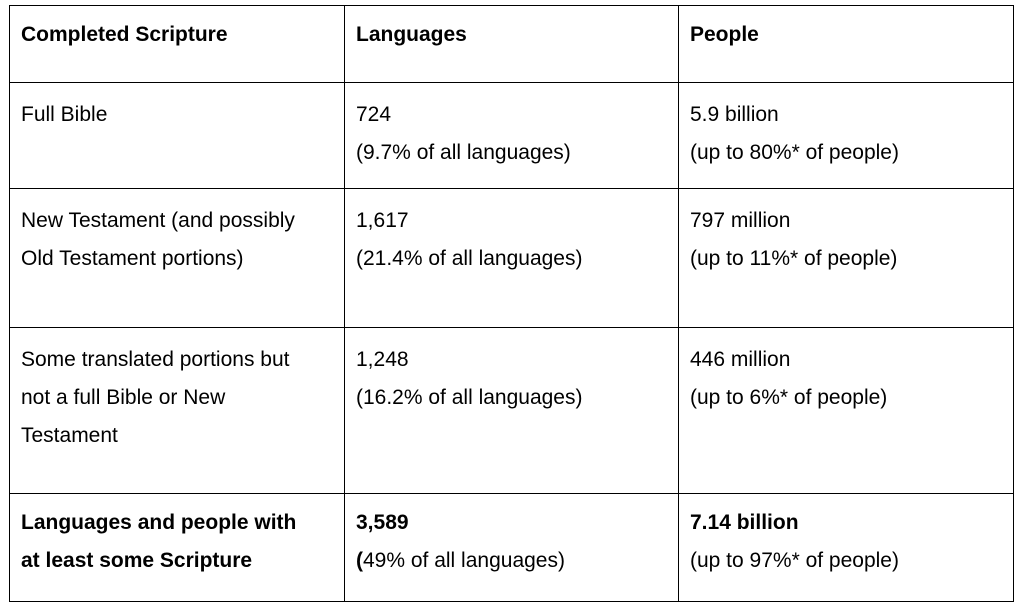  Describe the element at coordinates (177, 436) in the screenshot. I see `cell-line: Testament` at that location.